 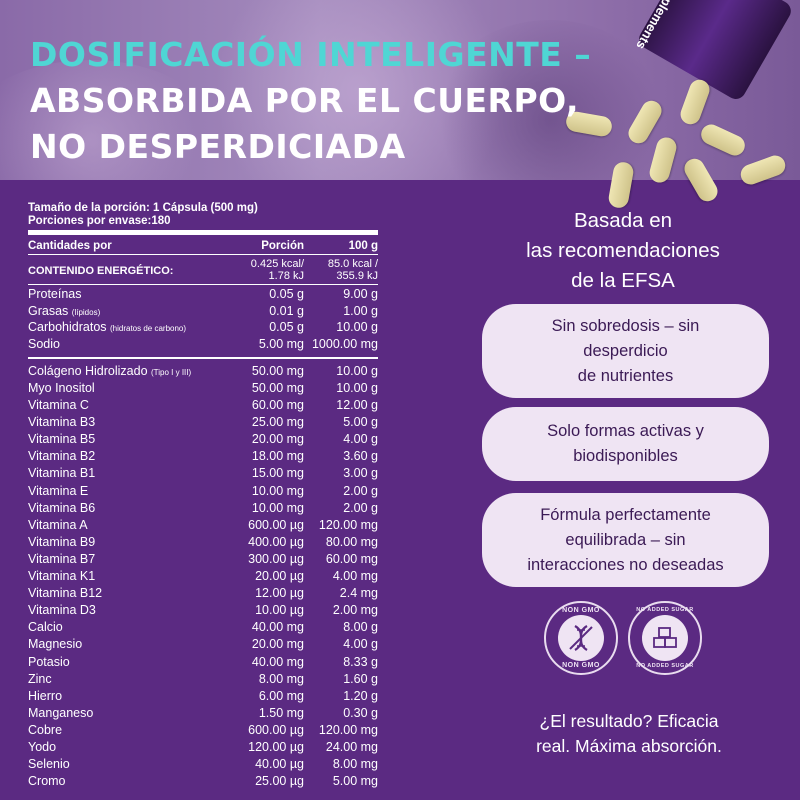 I want to click on per-serving-value: 8.00 mg, so click(x=281, y=678).